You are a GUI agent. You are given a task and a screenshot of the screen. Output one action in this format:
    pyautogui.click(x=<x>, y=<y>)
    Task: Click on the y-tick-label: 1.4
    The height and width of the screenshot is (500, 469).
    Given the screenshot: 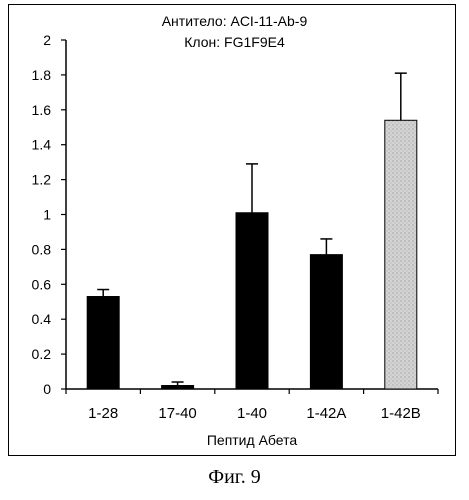 What is the action you would take?
    pyautogui.click(x=42, y=145)
    